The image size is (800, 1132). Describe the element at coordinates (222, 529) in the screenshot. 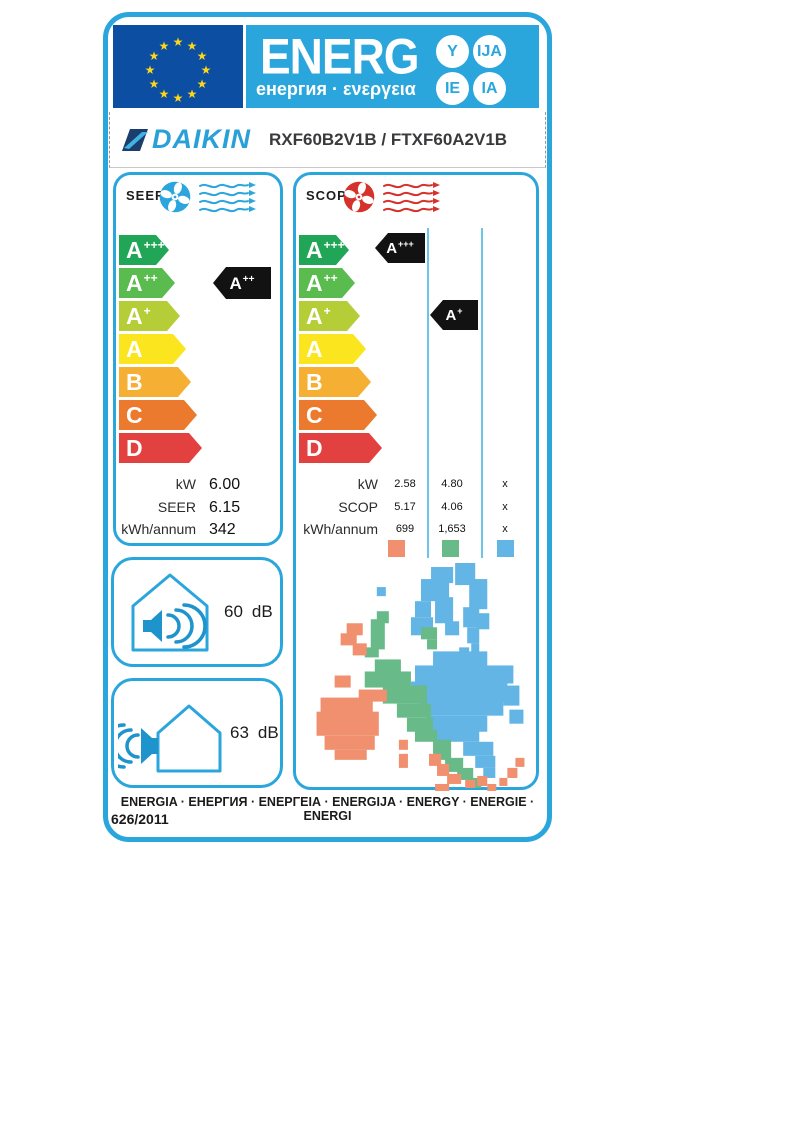

I see `row-value: 342` at that location.